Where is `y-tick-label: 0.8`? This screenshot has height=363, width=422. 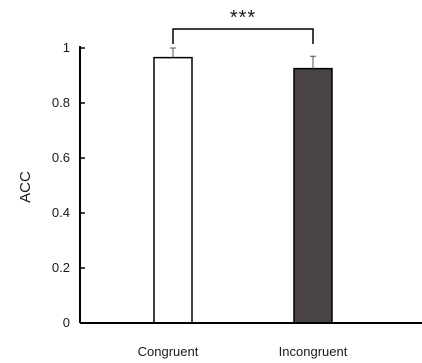
y-tick-label: 0.8 is located at coordinates (61, 102).